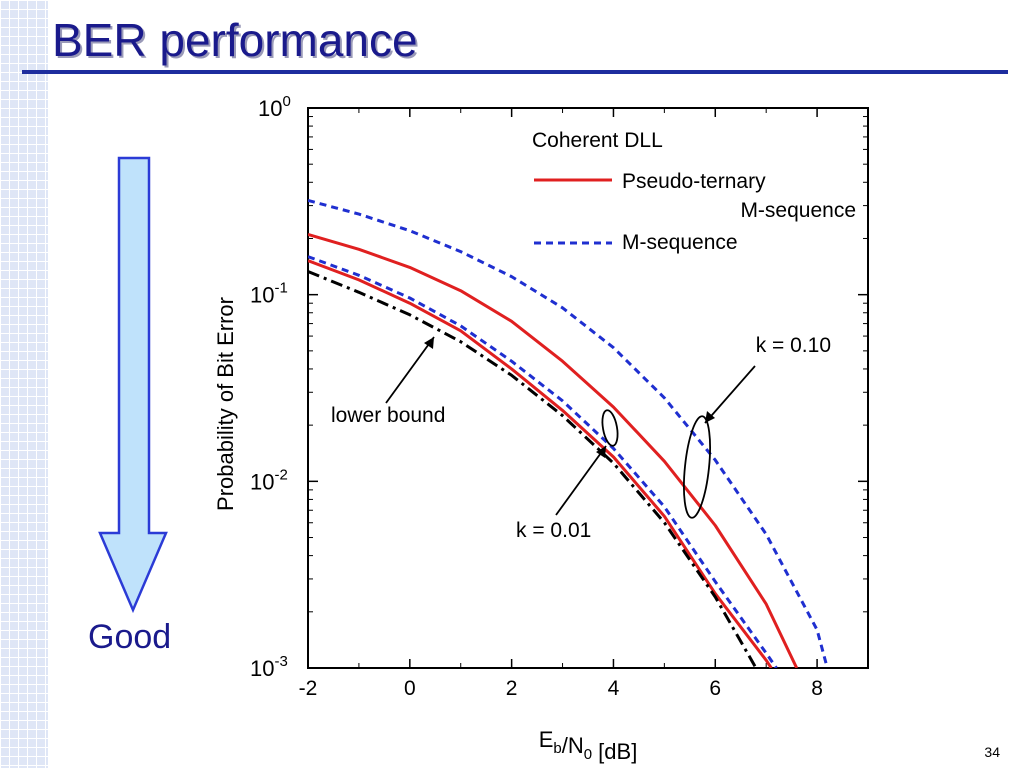 Image resolution: width=1024 pixels, height=768 pixels. Describe the element at coordinates (274, 107) in the screenshot. I see `y-tick-label: 10⁰` at that location.